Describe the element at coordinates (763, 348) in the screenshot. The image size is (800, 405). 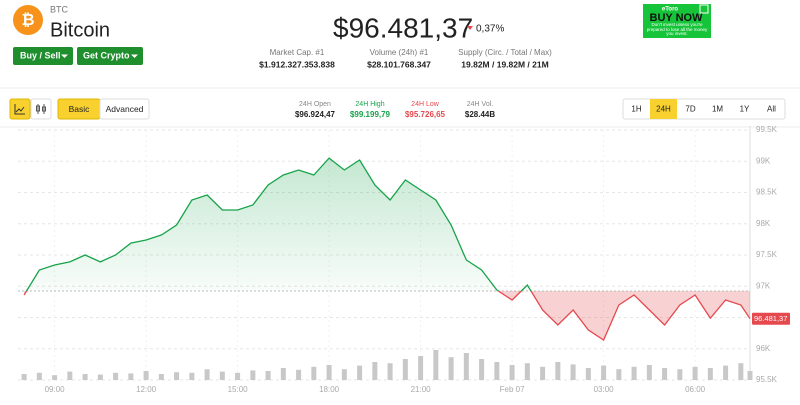
I see `y-tick-label: 96K` at that location.